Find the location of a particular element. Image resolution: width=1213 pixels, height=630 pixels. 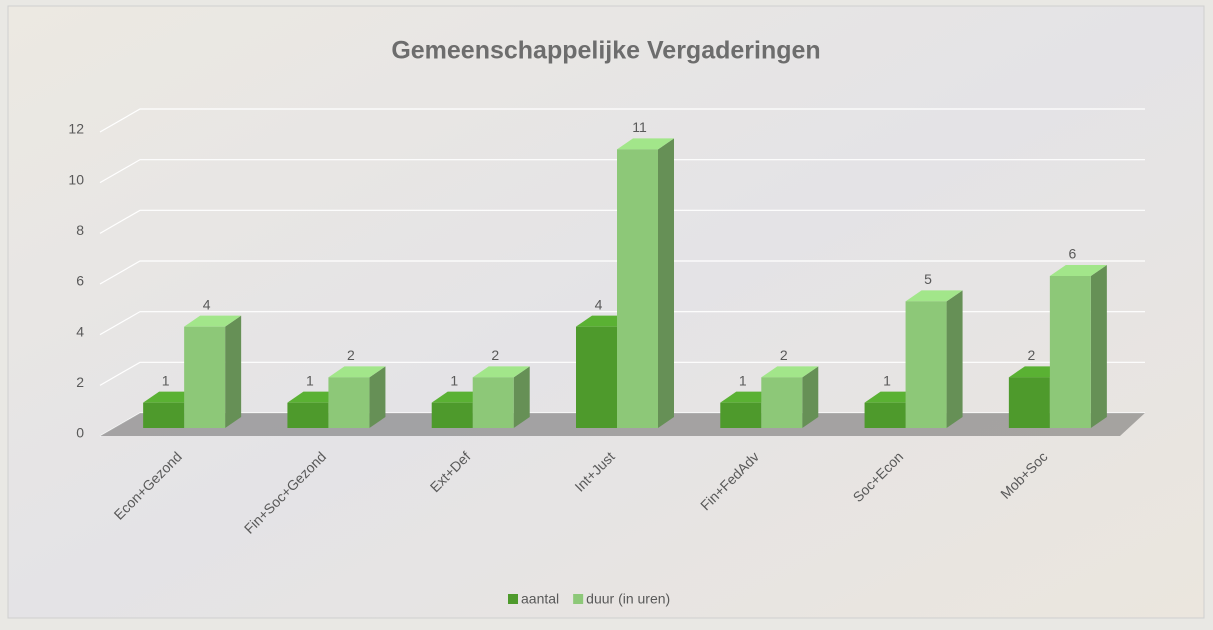

y-tick-label: 2 is located at coordinates (80, 382).